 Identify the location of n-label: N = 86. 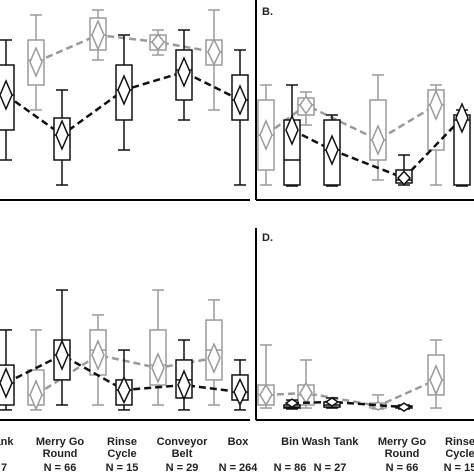
(290, 468).